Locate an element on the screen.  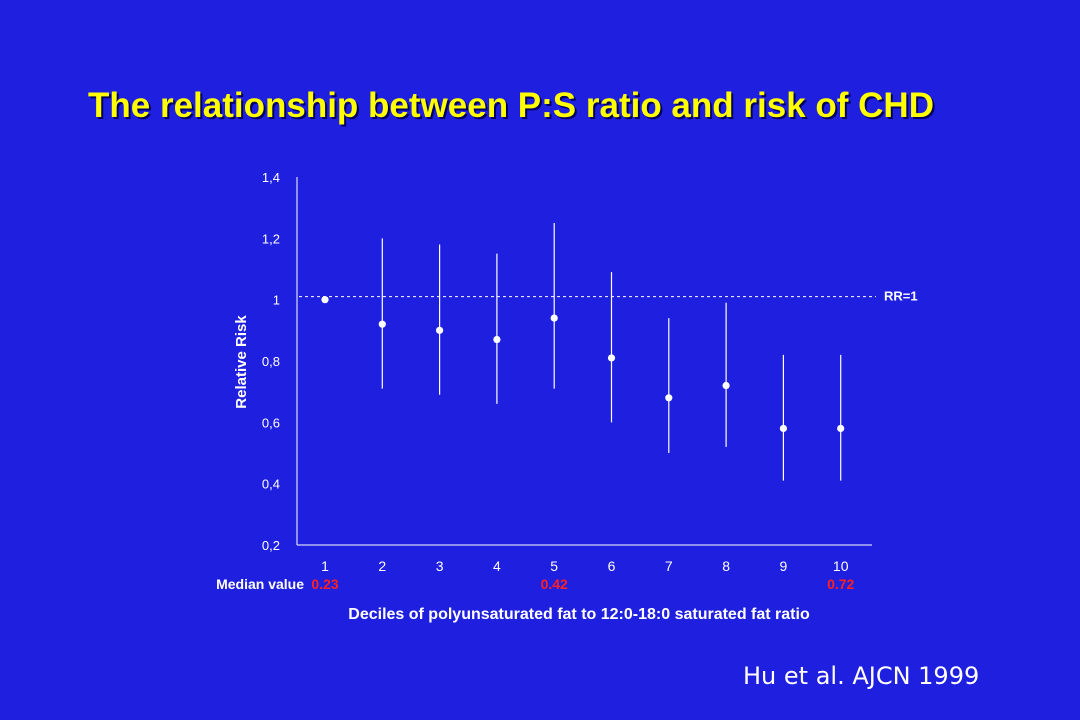
x-tick-label: 4 is located at coordinates (497, 566).